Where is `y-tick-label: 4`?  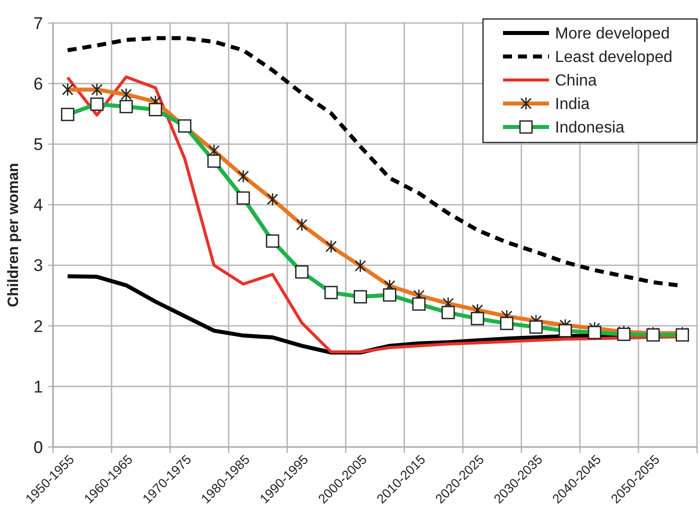 y-tick-label: 4 is located at coordinates (38, 205).